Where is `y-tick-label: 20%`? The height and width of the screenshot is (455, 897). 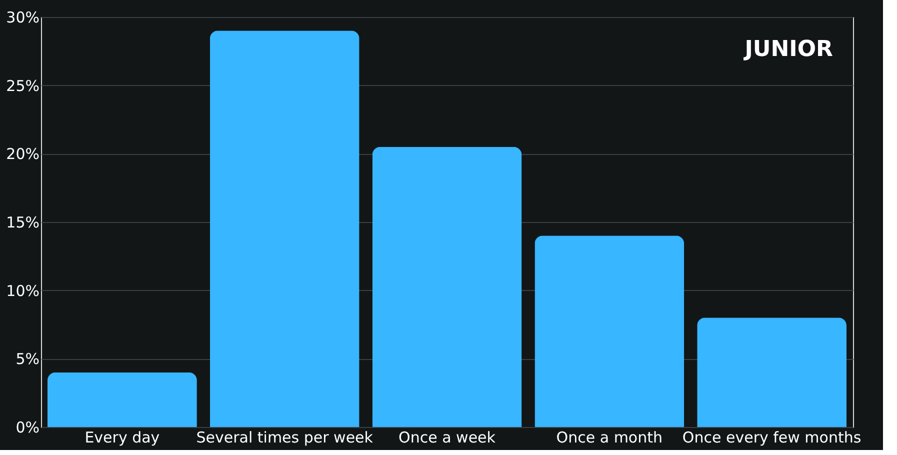 y-tick-label: 20% is located at coordinates (23, 154).